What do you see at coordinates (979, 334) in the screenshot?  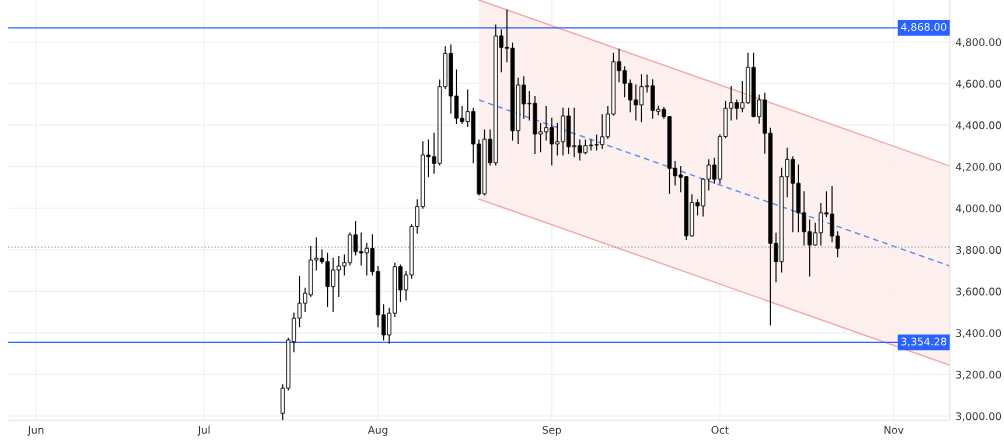 I see `y-tick-label: 3,400.00` at bounding box center [979, 334].